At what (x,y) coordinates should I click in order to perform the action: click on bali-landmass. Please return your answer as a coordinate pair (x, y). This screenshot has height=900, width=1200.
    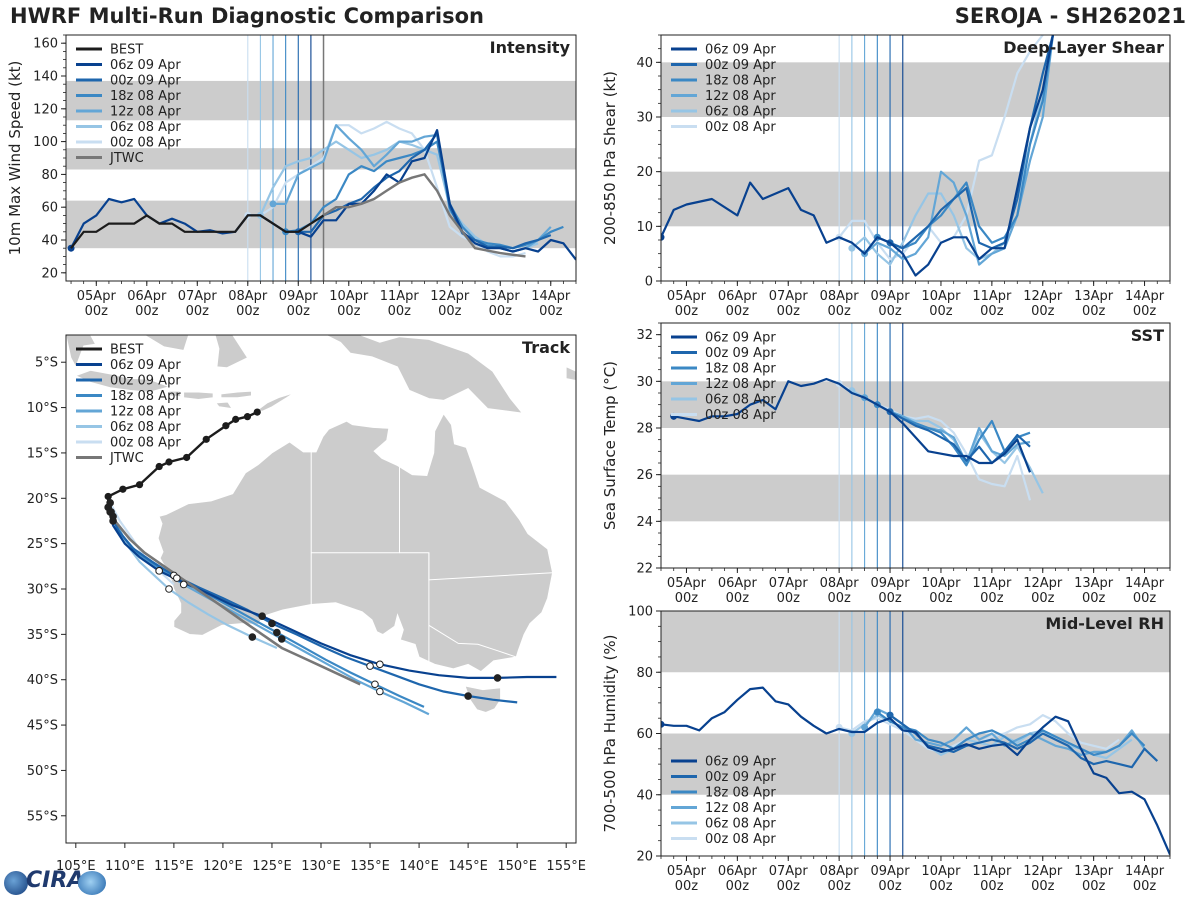
    Looking at the image, I should click on (175, 394).